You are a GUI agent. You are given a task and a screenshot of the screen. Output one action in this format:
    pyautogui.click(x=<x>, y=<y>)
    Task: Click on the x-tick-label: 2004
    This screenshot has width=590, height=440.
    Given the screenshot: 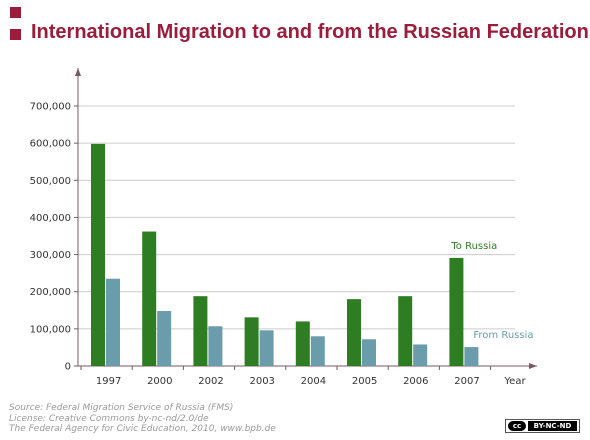 What is the action you would take?
    pyautogui.click(x=313, y=381)
    